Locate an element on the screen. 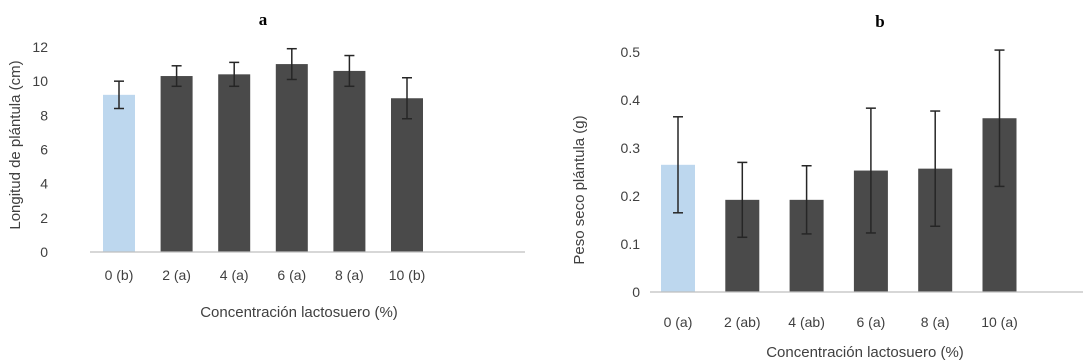 The width and height of the screenshot is (1083, 364). chart-a-category-label: 4 (a) is located at coordinates (234, 275).